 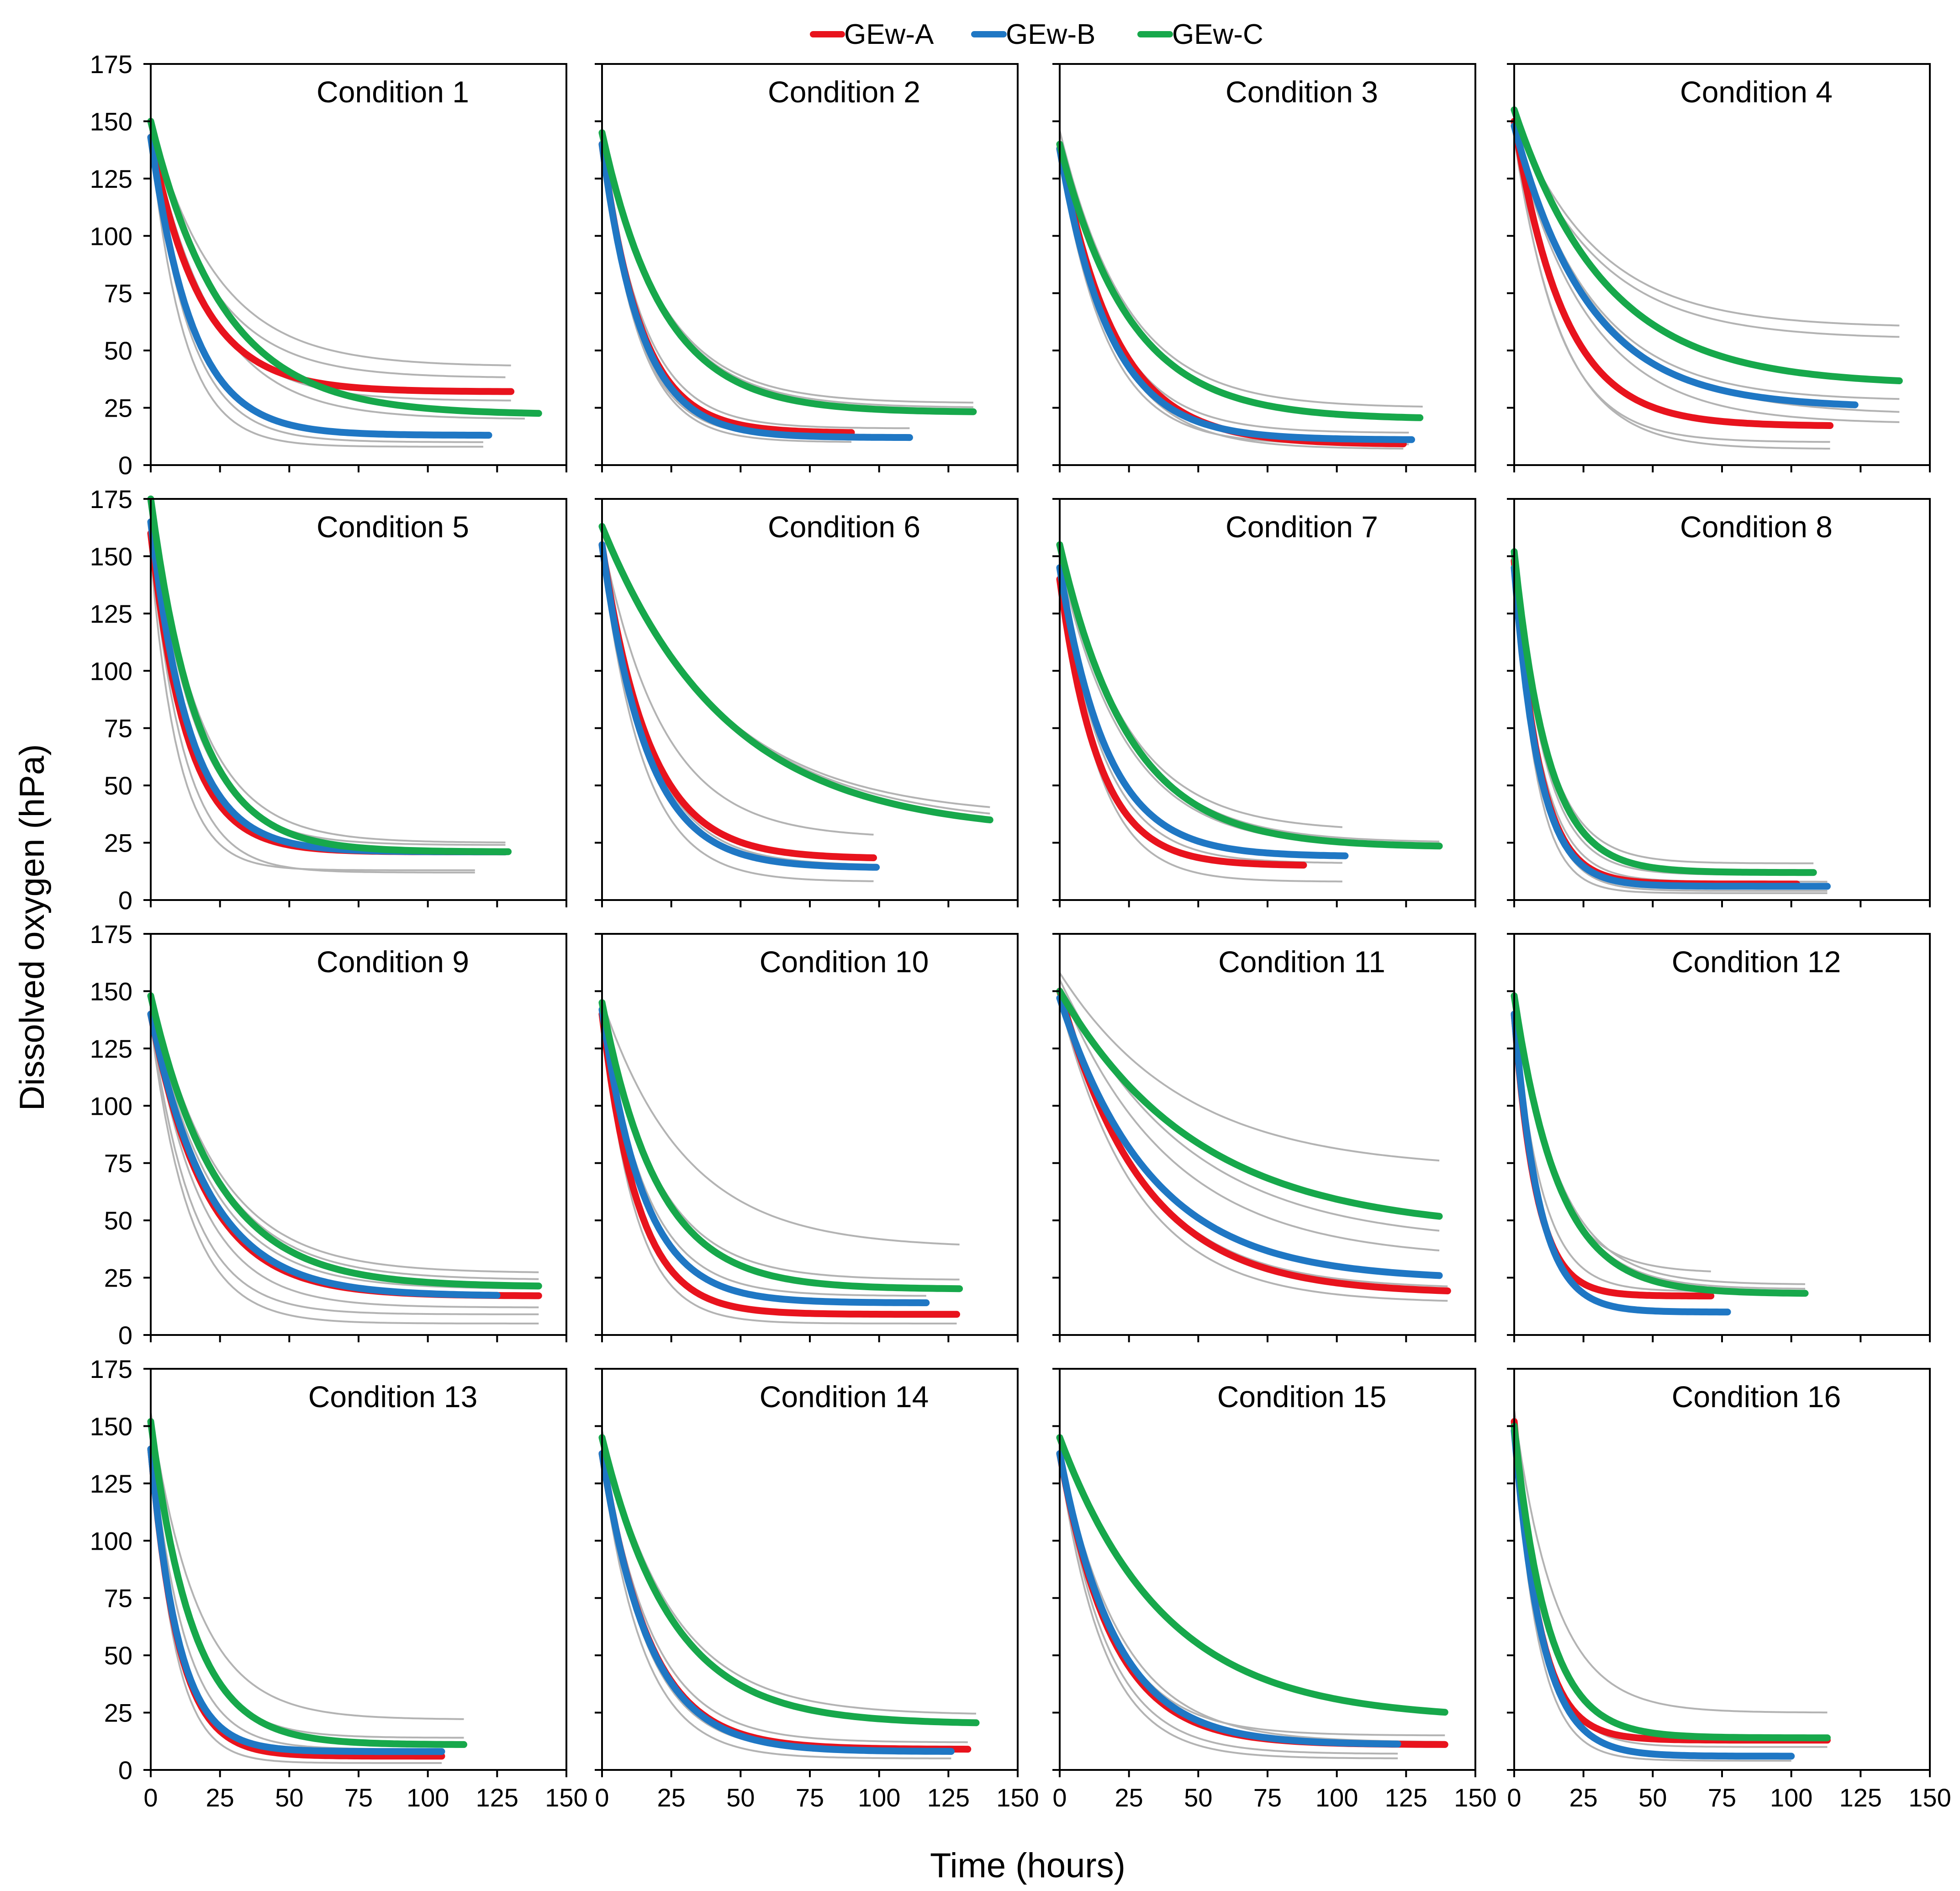 I want to click on y-tick-label-condition-9-75: 75, so click(x=118, y=1164).